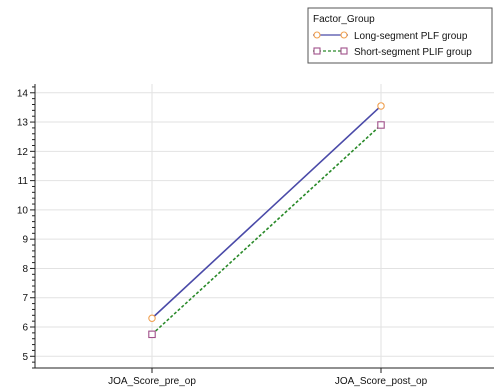 The height and width of the screenshot is (387, 496). What do you see at coordinates (344, 51) in the screenshot?
I see `legend-marker-short-segment-end` at bounding box center [344, 51].